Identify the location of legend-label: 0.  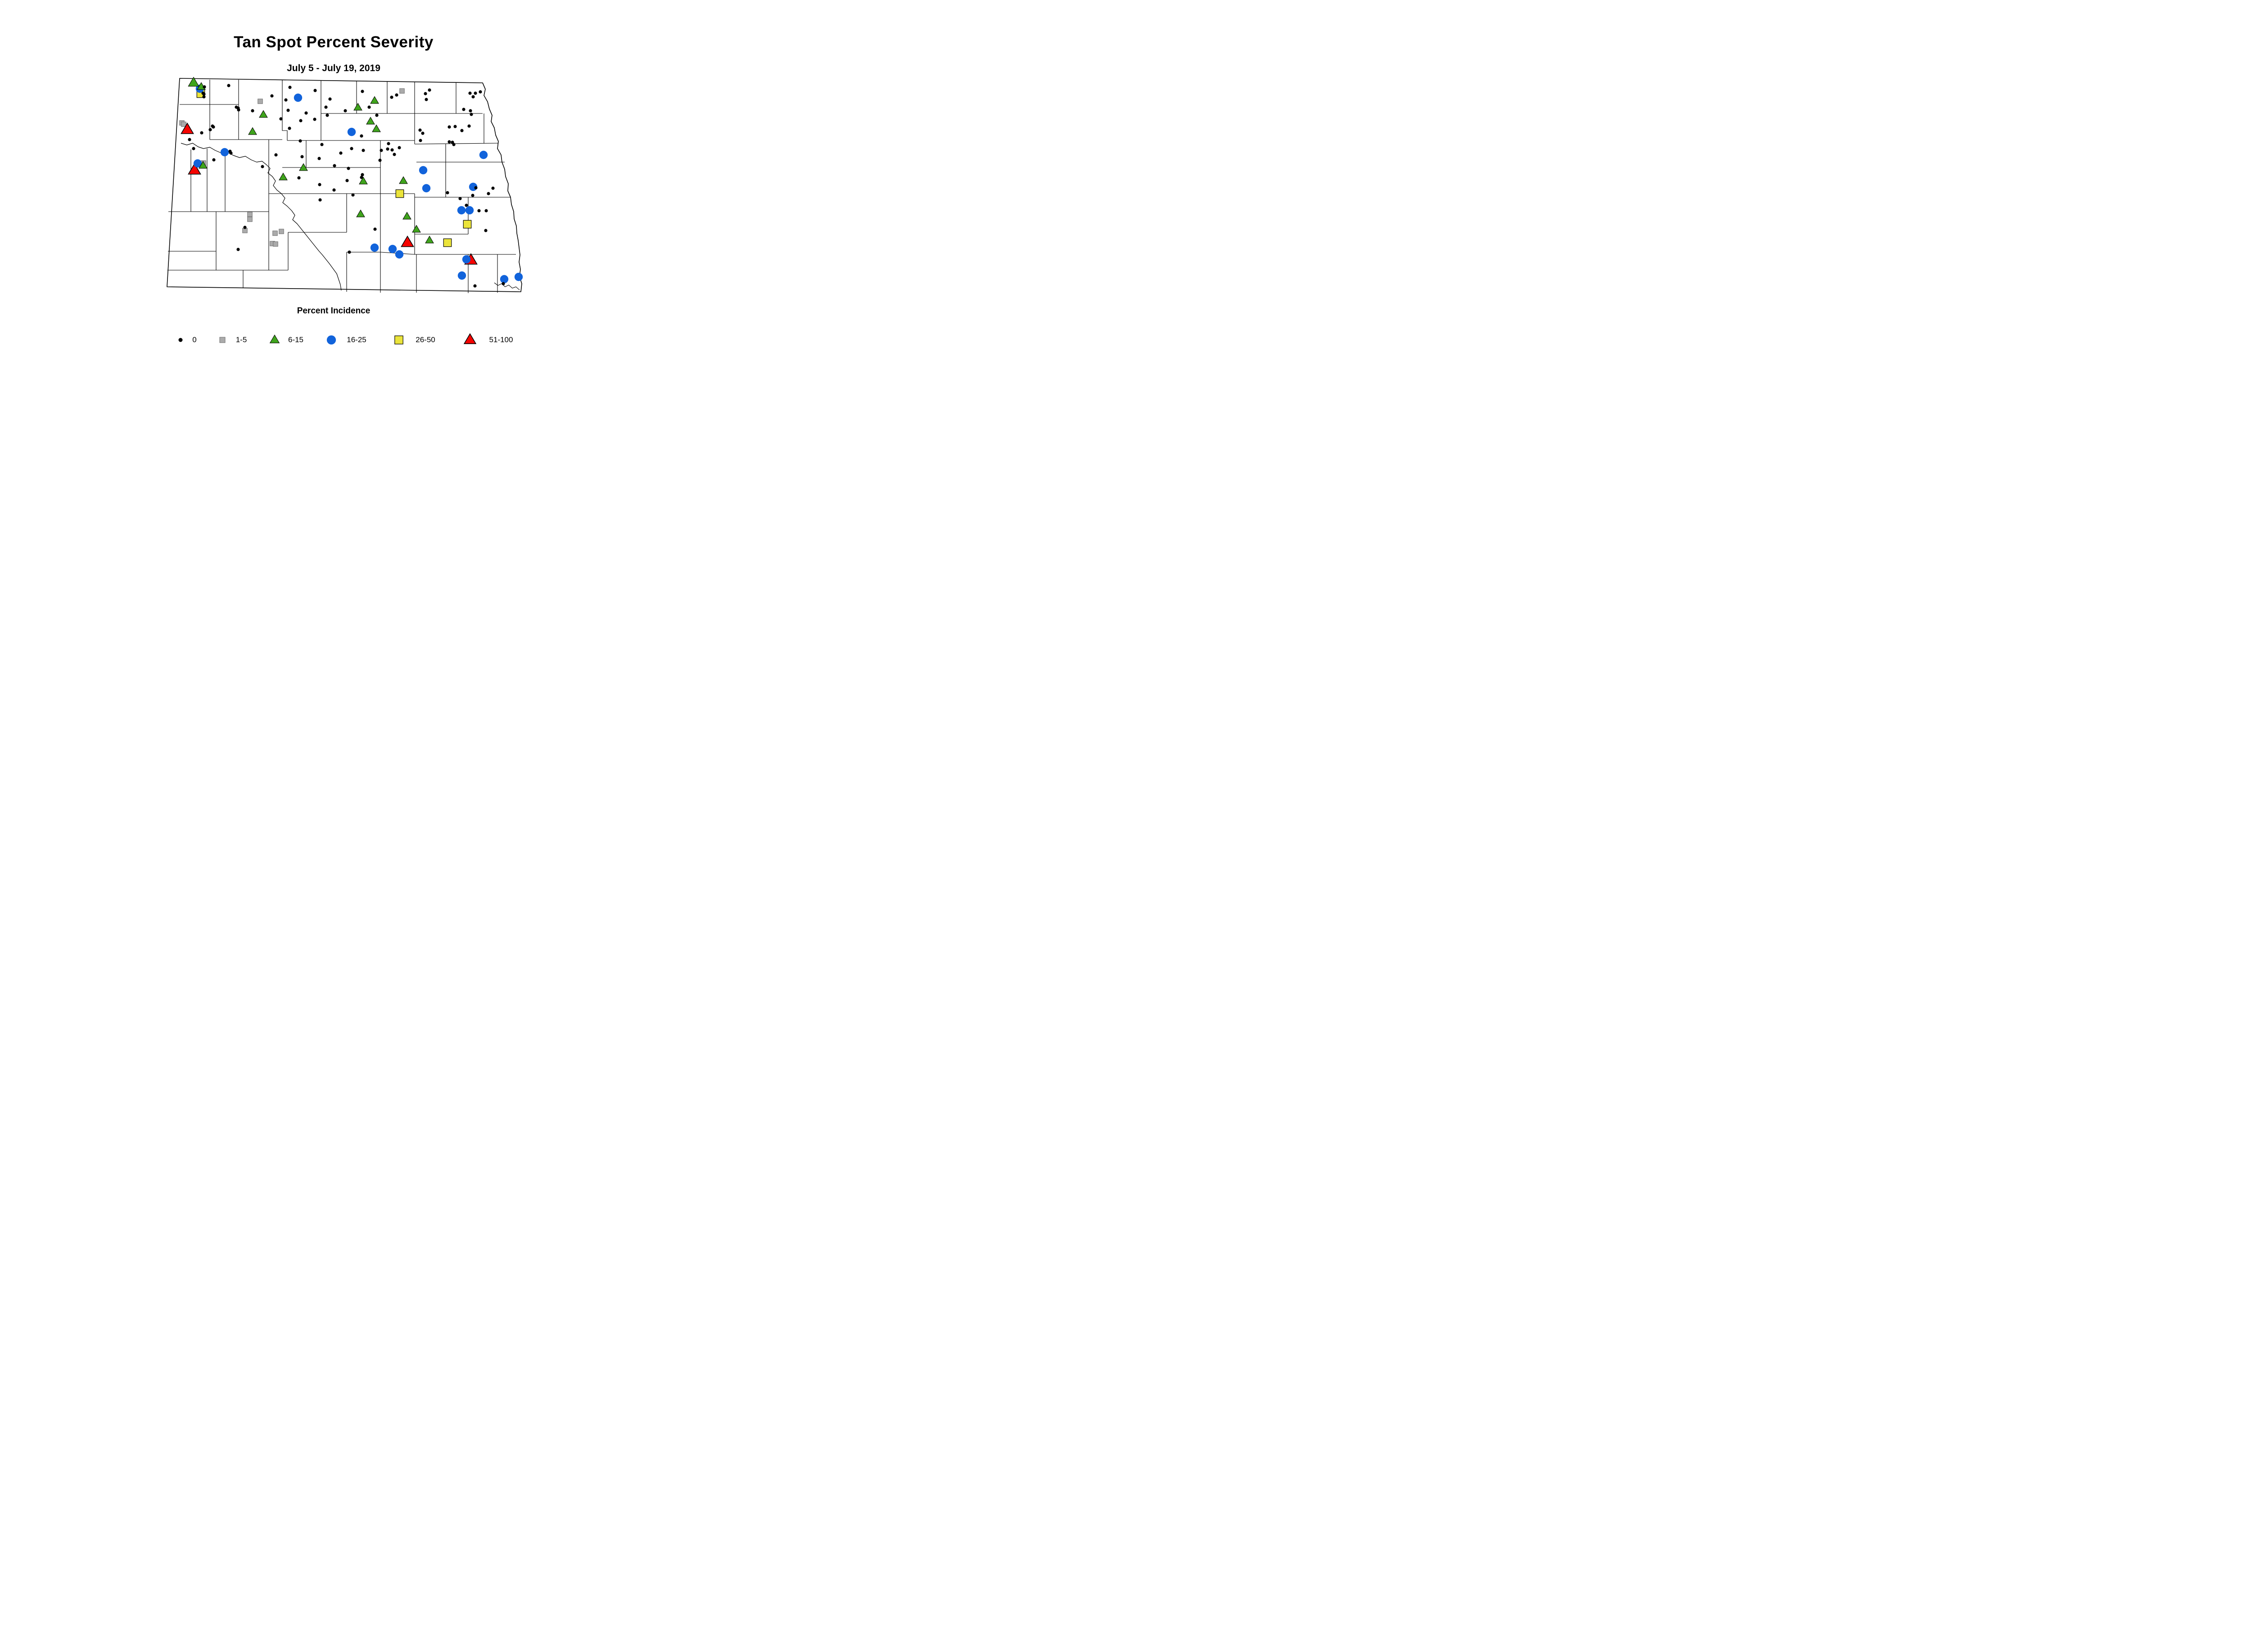
(195, 340).